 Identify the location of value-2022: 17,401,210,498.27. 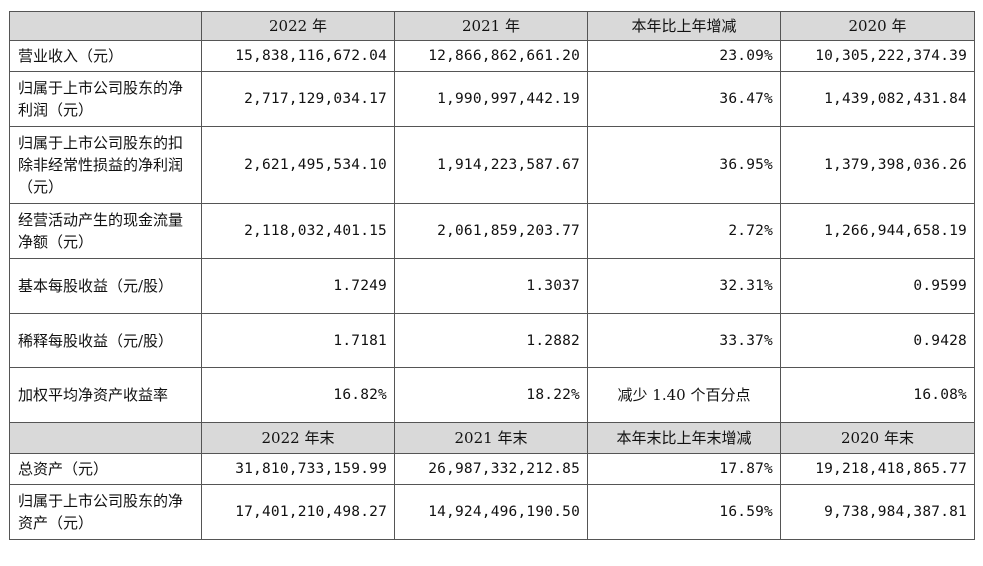
(298, 512).